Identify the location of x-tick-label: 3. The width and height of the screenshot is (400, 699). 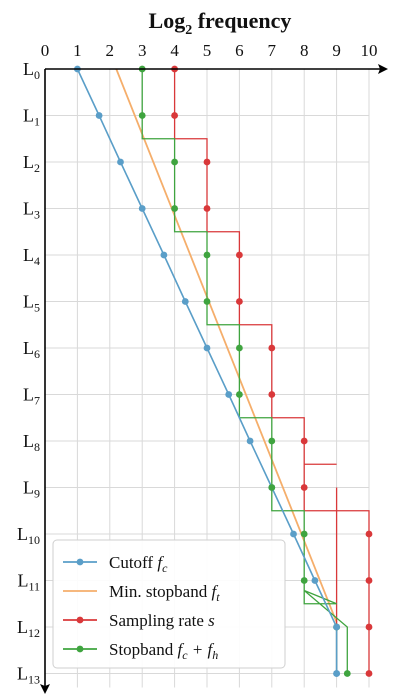
(142, 50).